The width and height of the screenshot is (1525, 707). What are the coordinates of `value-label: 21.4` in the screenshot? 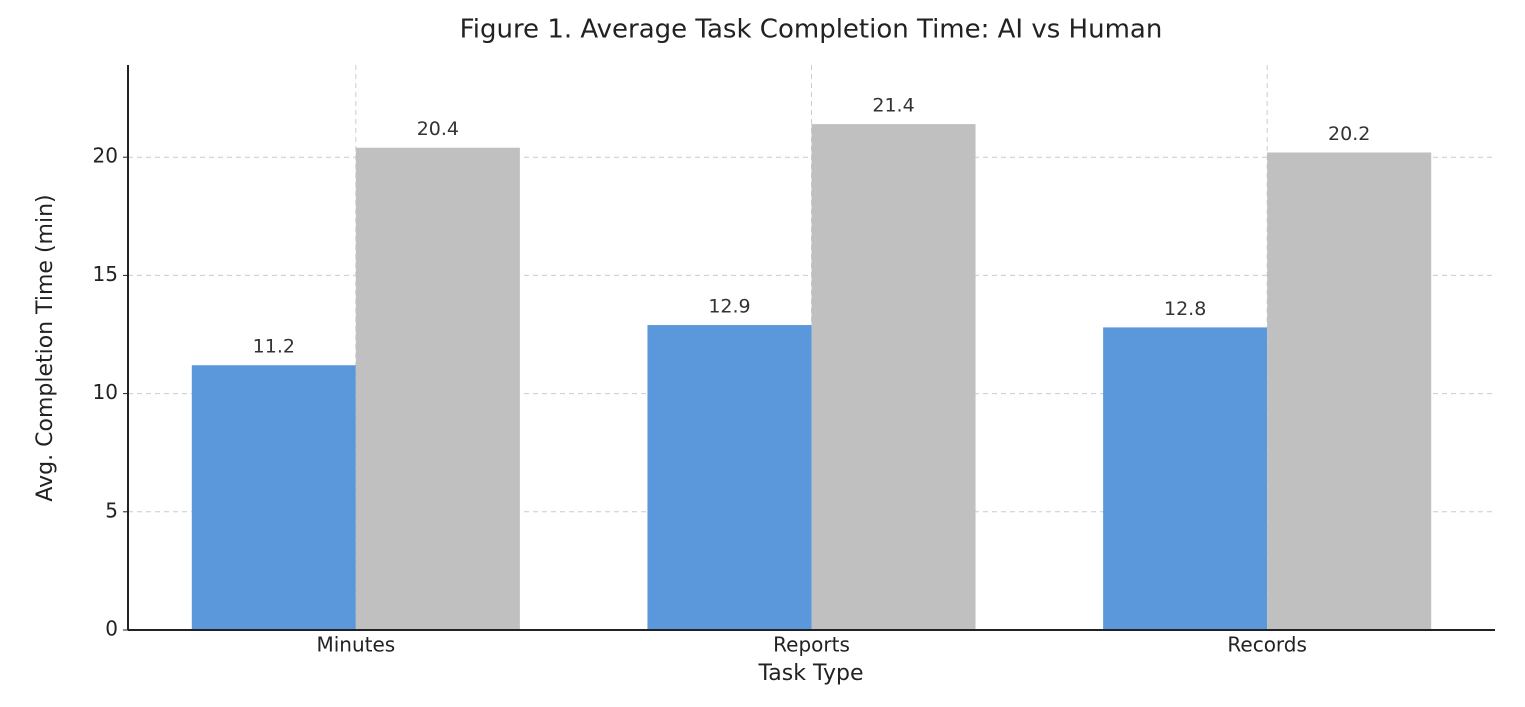 It's located at (893, 106).